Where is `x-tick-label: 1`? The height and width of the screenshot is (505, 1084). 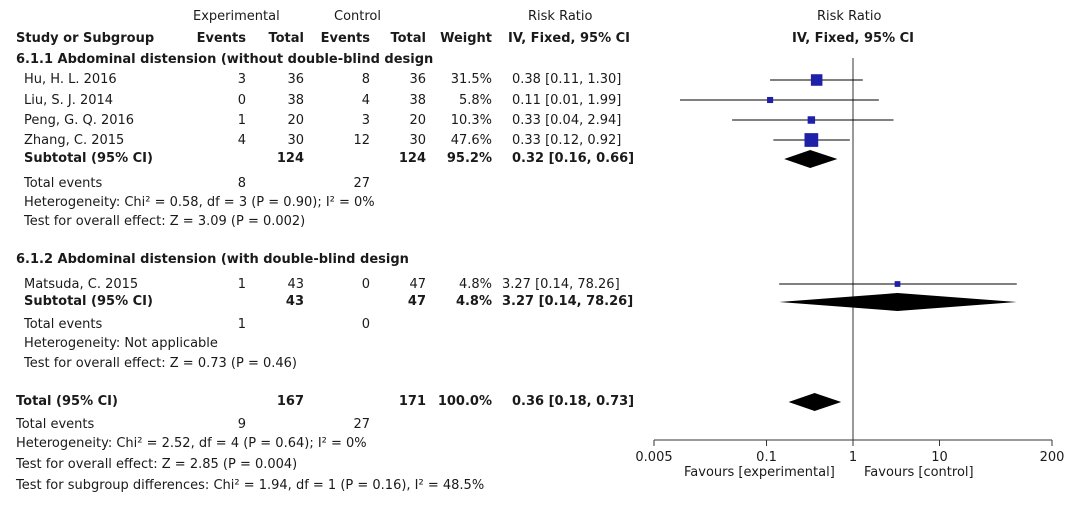 x-tick-label: 1 is located at coordinates (853, 457).